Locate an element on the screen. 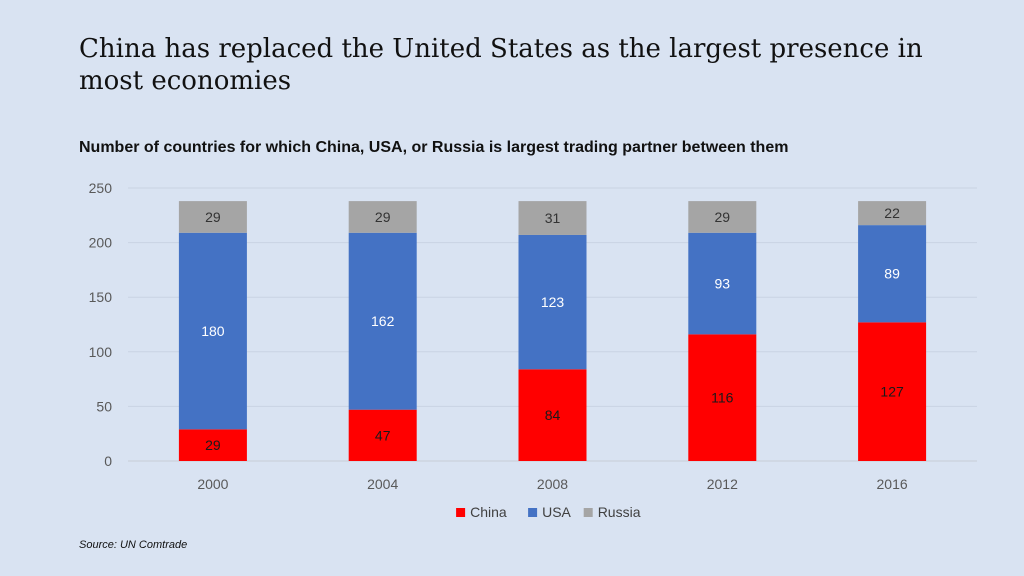  bar-russia-2008 is located at coordinates (552, 218).